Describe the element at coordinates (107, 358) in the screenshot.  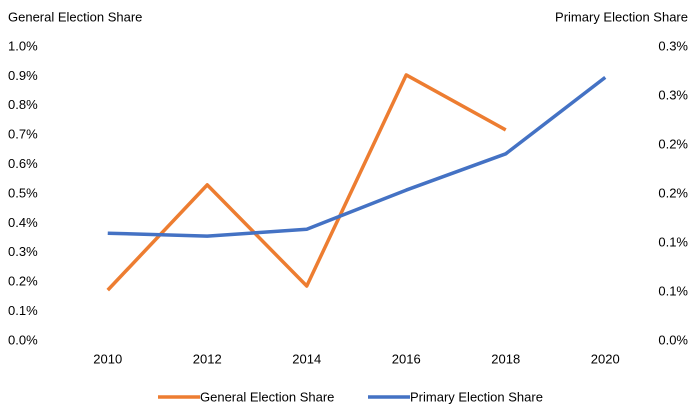
I see `x-tick-label: 2010` at that location.